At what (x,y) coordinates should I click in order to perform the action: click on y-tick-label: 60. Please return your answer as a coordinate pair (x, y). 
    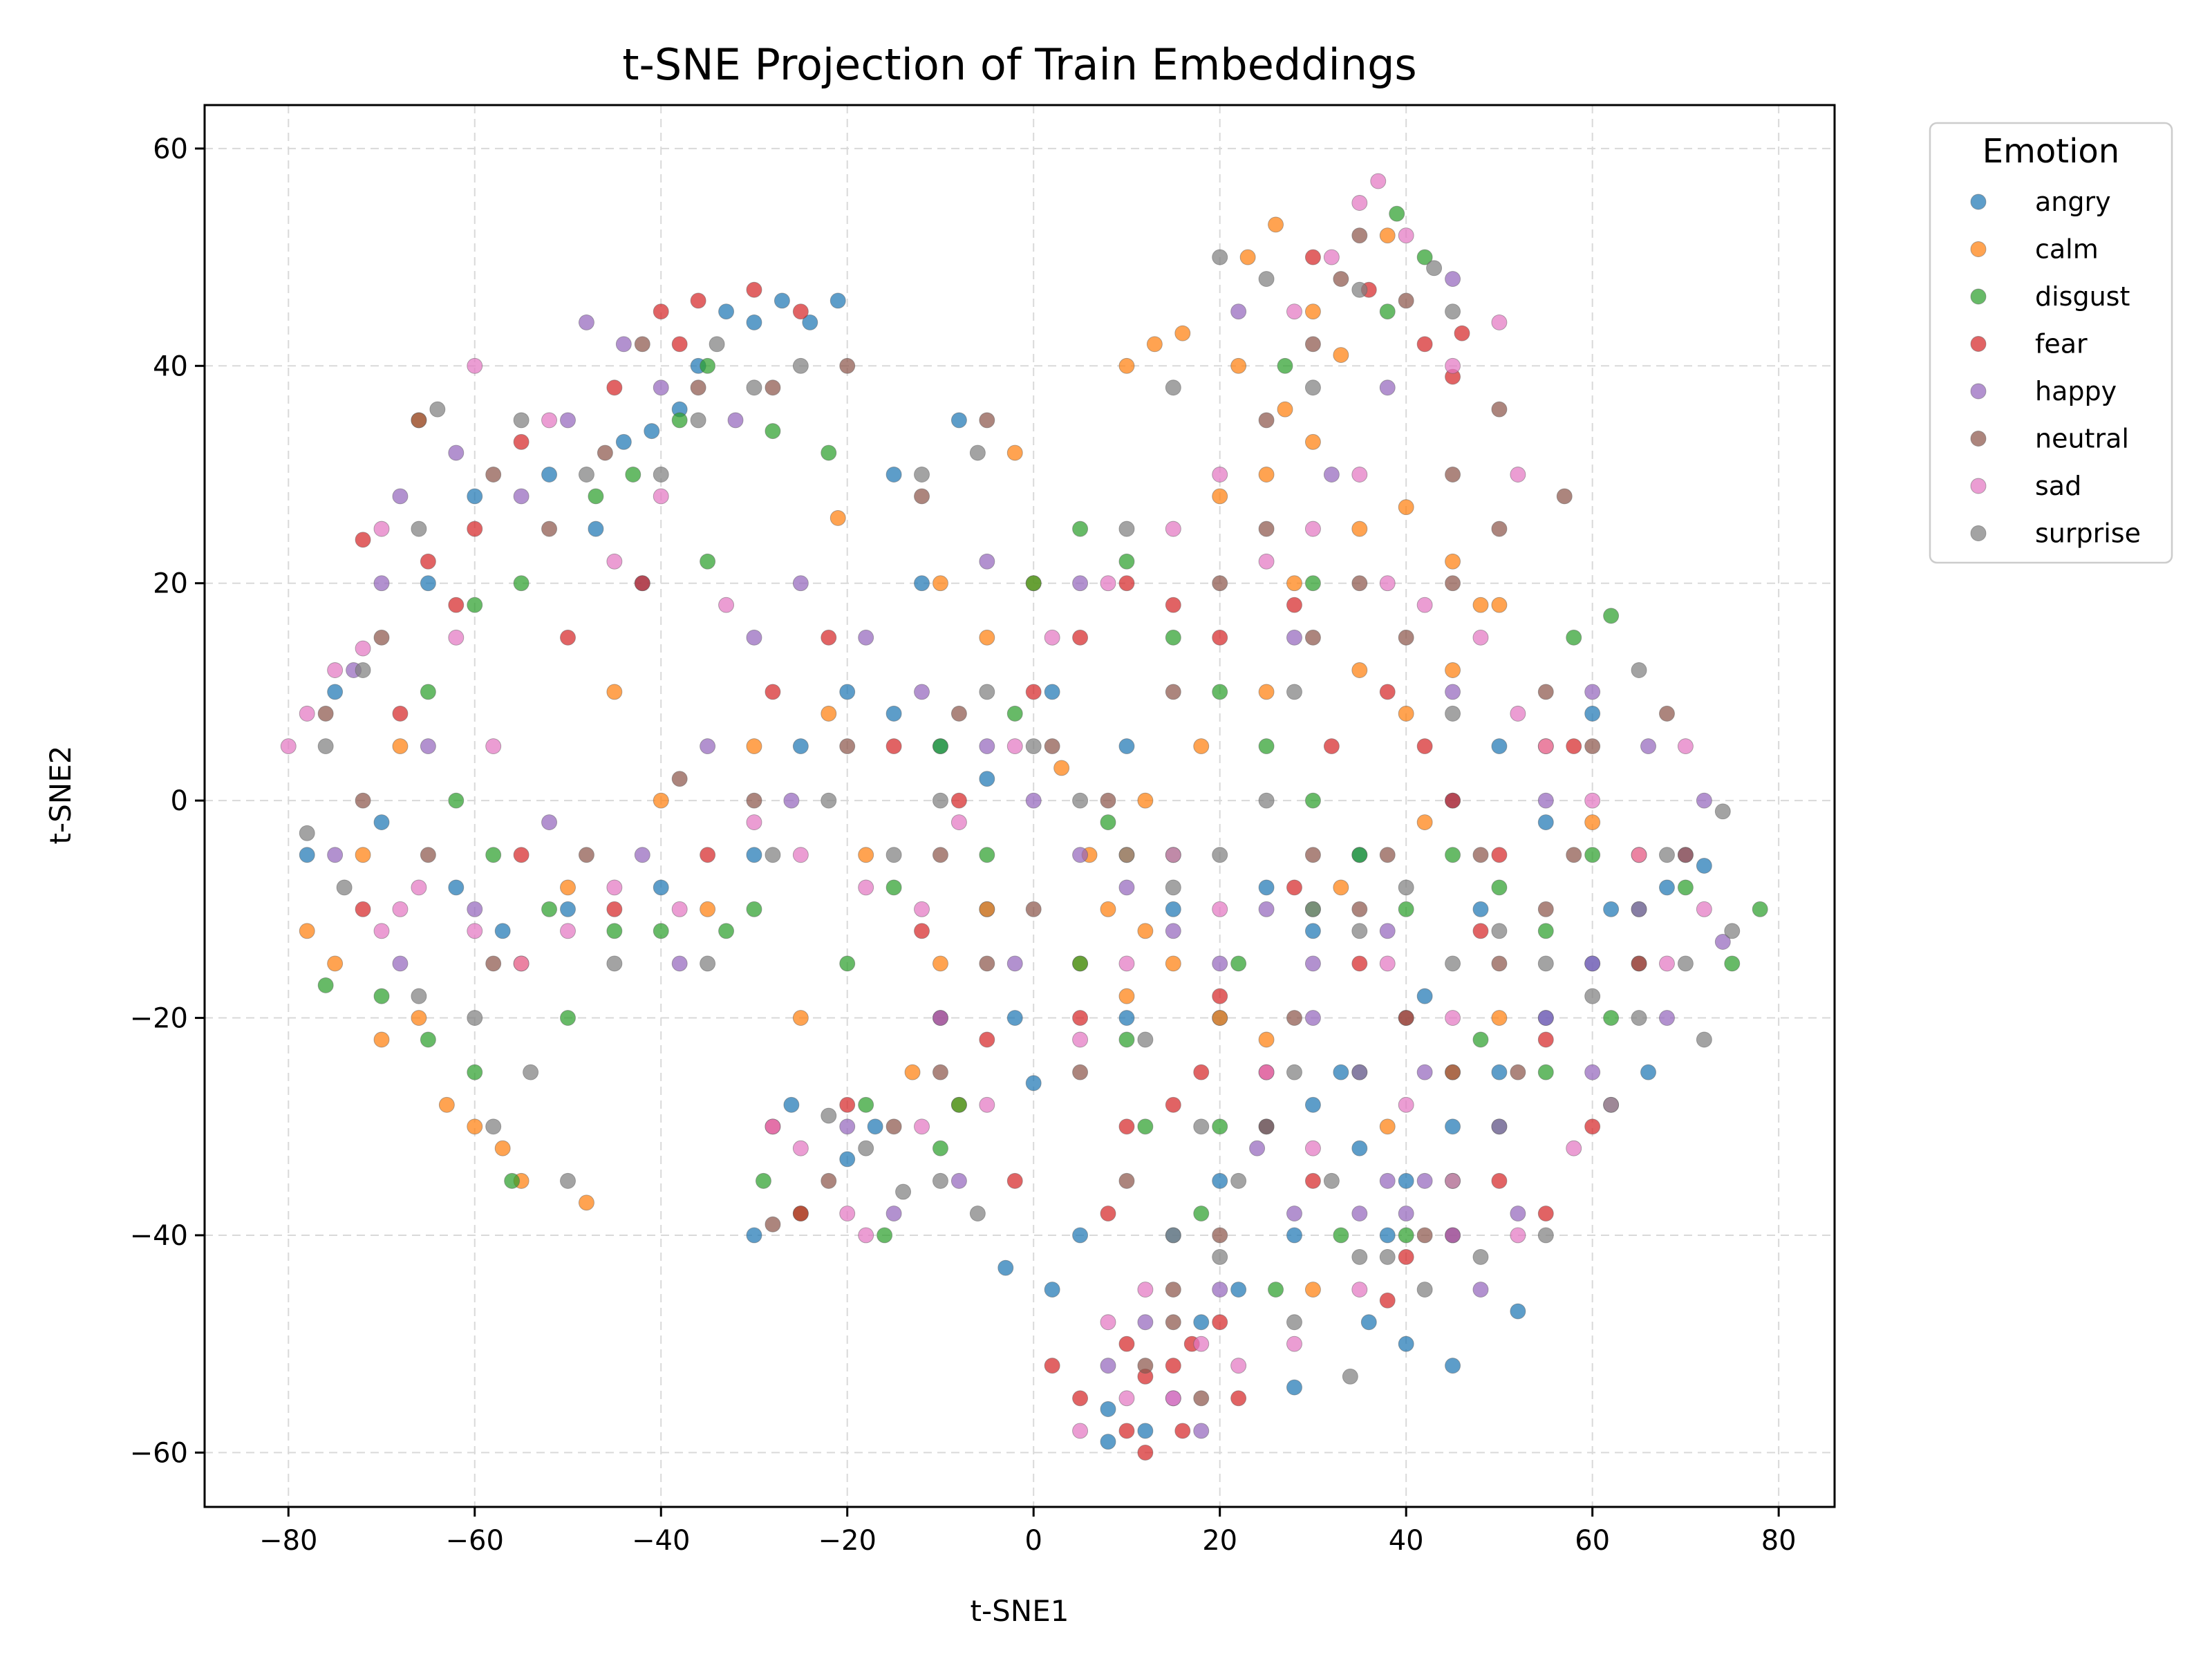
    Looking at the image, I should click on (170, 149).